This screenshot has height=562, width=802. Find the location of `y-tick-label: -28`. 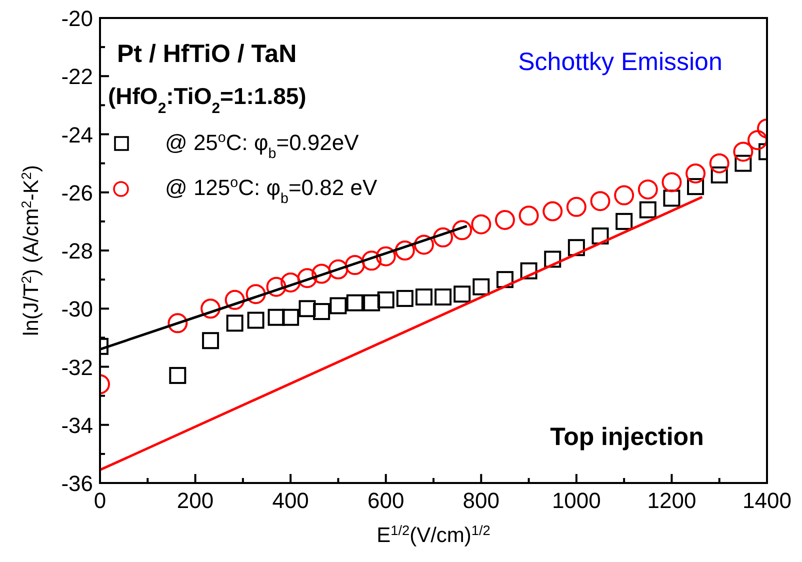

y-tick-label: -28 is located at coordinates (77, 251).